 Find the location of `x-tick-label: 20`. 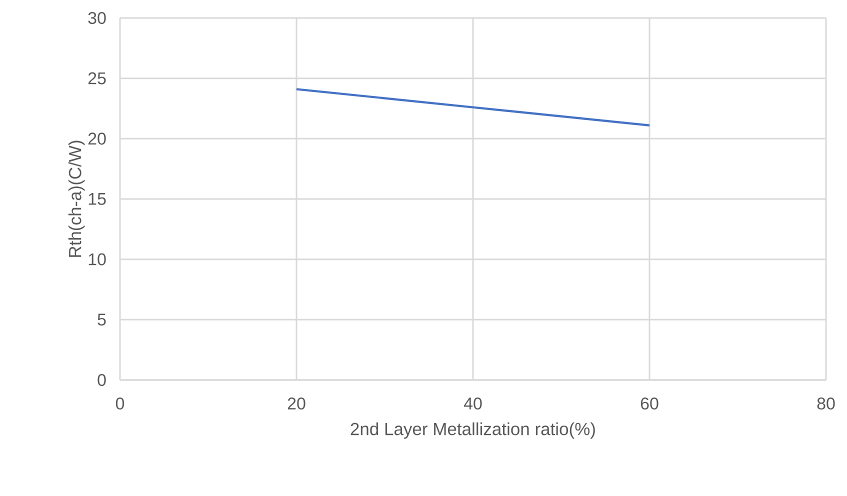

x-tick-label: 20 is located at coordinates (297, 404).